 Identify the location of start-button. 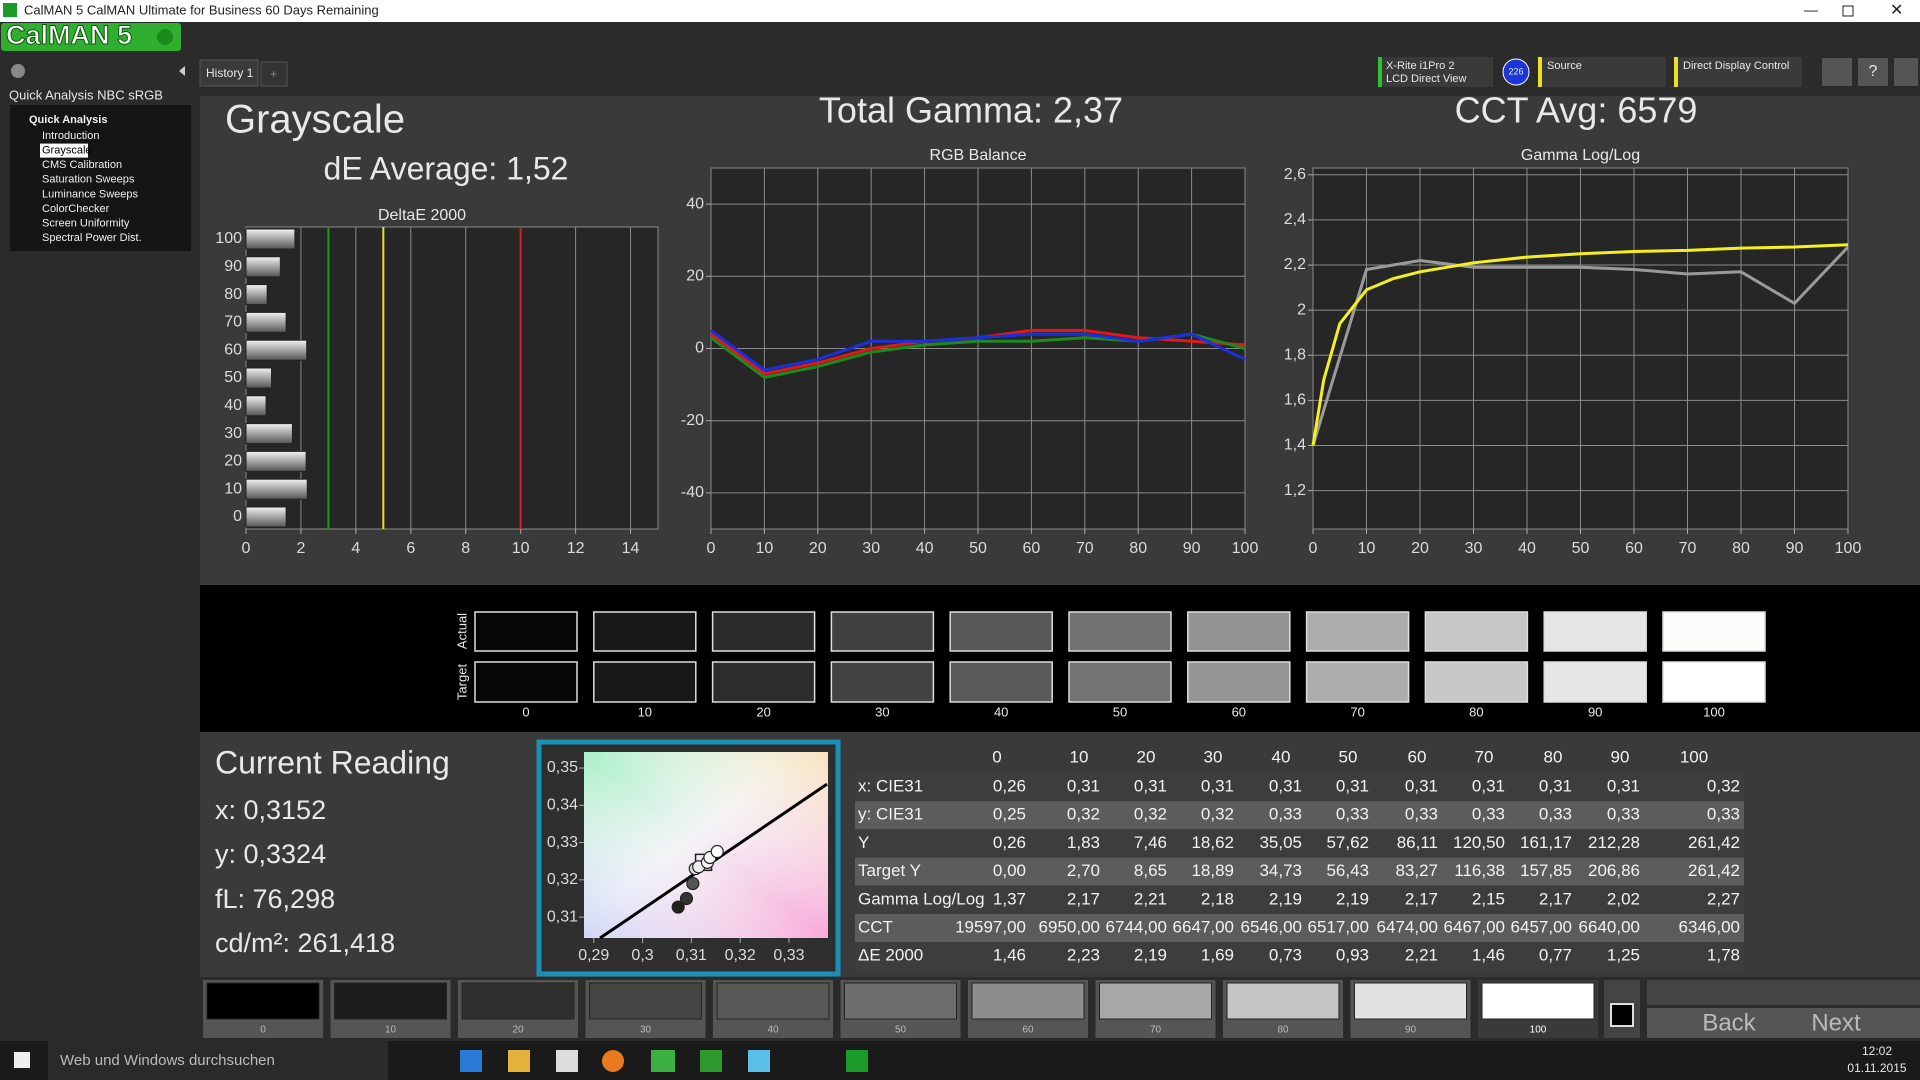
(22, 1060).